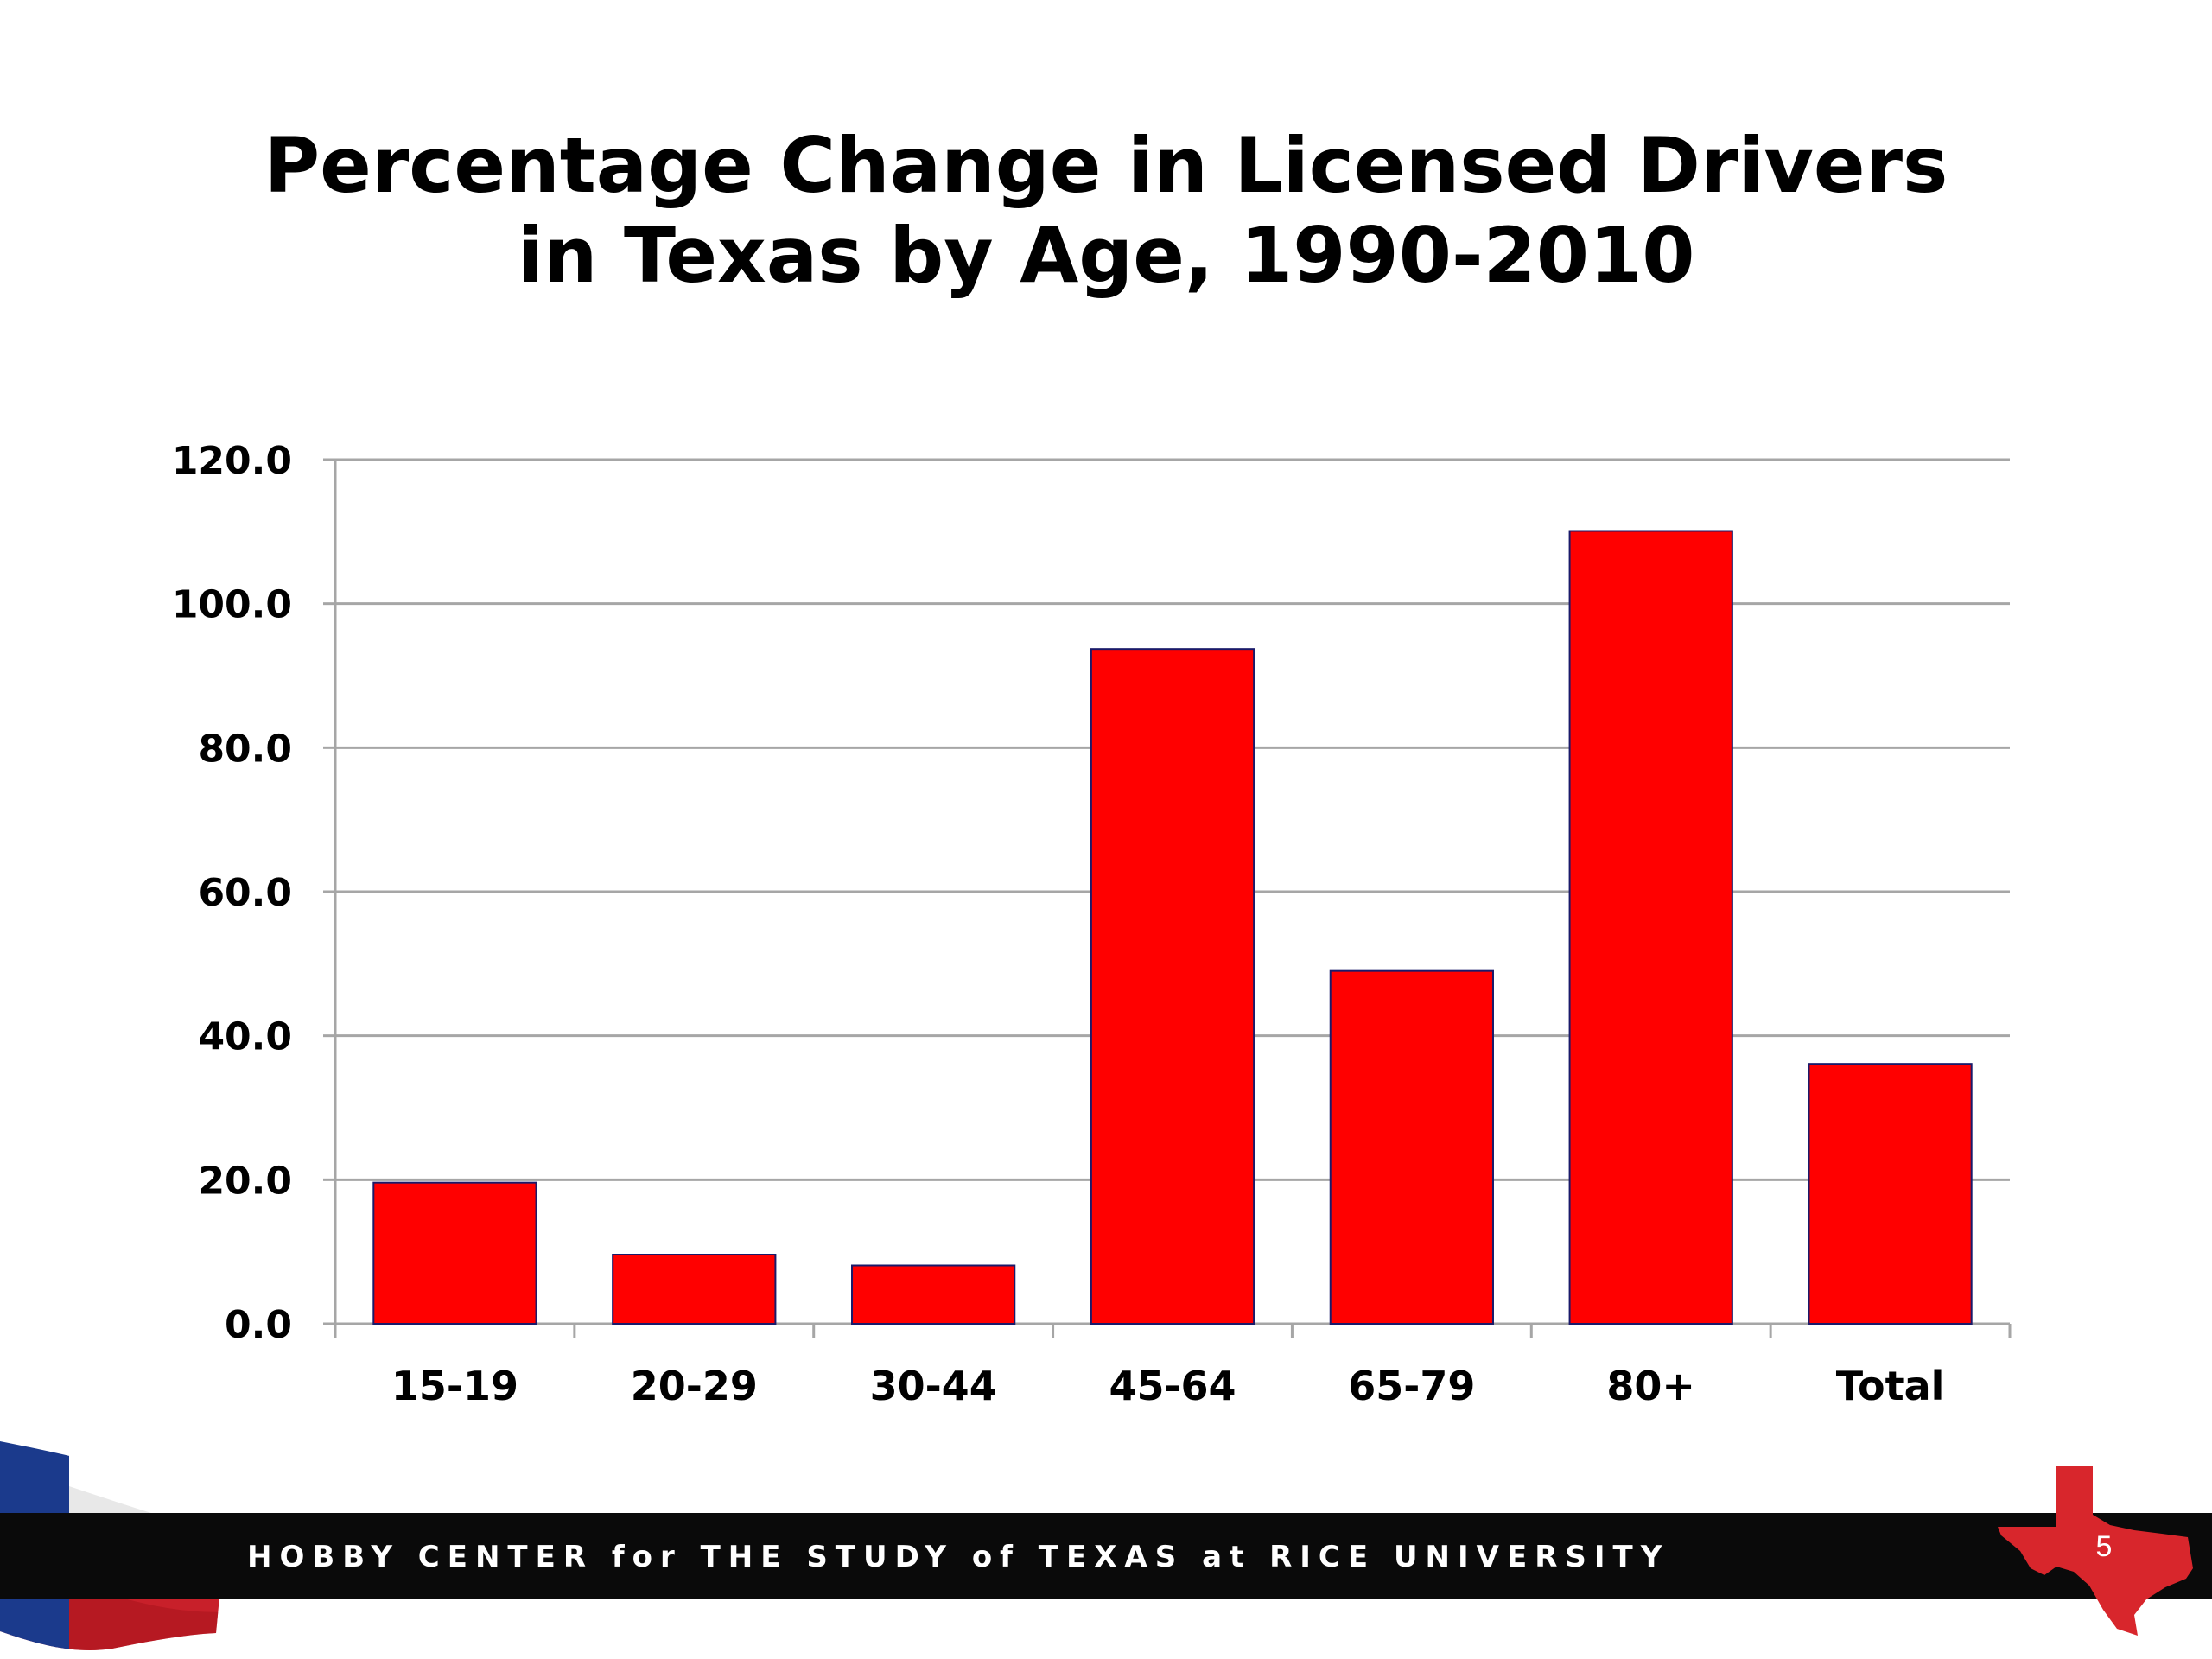  Describe the element at coordinates (1106, 165) in the screenshot. I see `chart-title-line-1: Percentage Change in Licensed Drivers` at that location.